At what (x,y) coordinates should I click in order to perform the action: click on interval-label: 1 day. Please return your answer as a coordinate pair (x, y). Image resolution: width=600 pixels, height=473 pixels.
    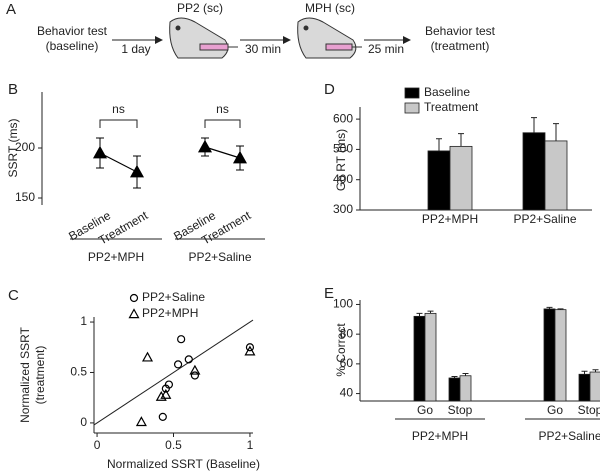
    Looking at the image, I should click on (135, 49).